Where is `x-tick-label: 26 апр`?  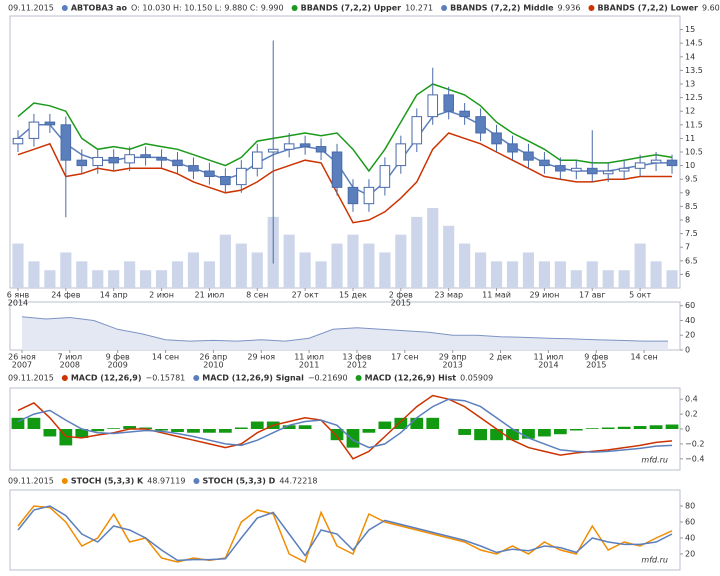 x-tick-label: 26 апр is located at coordinates (213, 357).